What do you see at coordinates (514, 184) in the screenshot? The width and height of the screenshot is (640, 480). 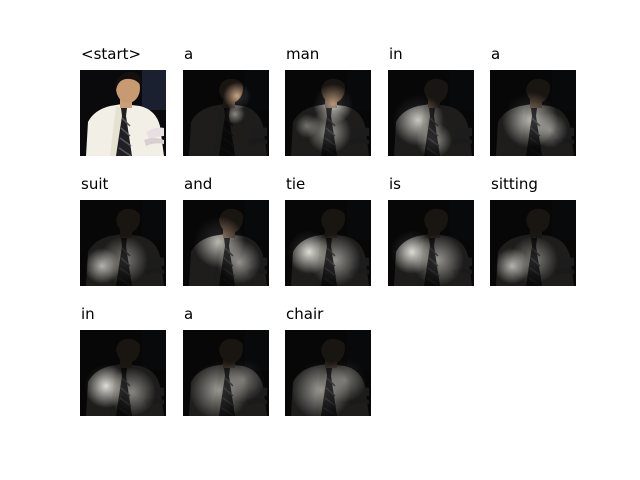 I see `token-label: sitting` at bounding box center [514, 184].